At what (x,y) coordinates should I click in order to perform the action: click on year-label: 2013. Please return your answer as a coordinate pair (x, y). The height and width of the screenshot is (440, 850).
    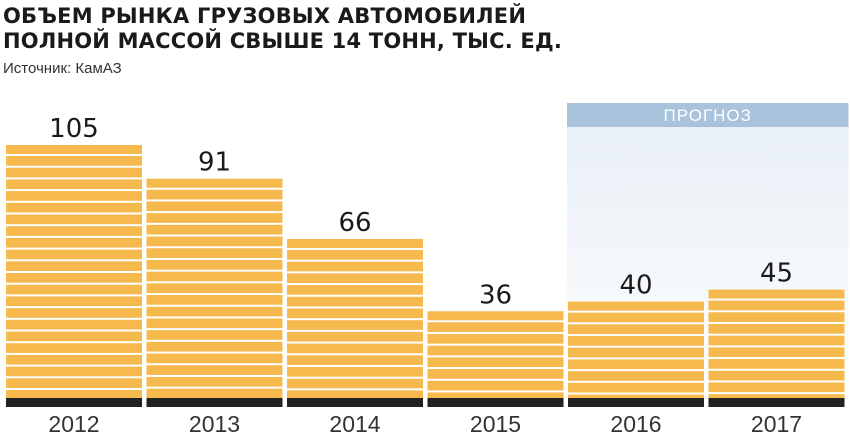
    Looking at the image, I should click on (214, 424).